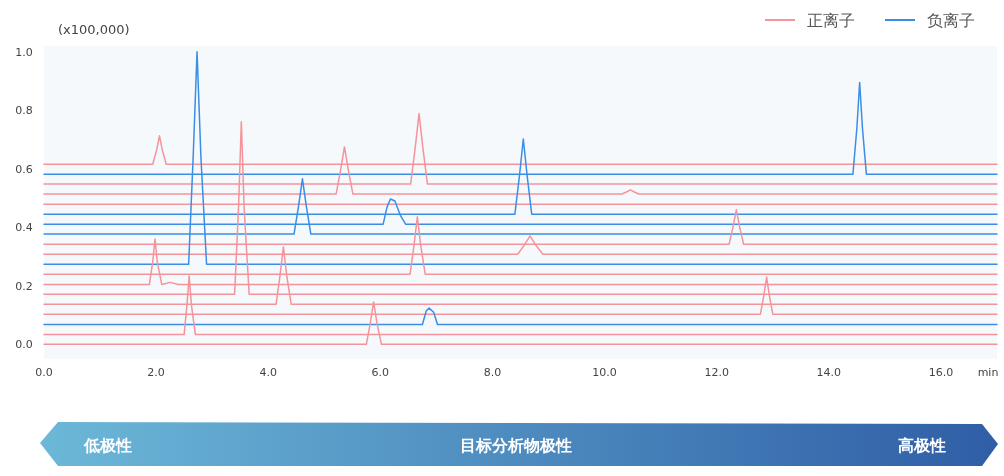  What do you see at coordinates (829, 372) in the screenshot?
I see `x-tick-label: 14.0` at bounding box center [829, 372].